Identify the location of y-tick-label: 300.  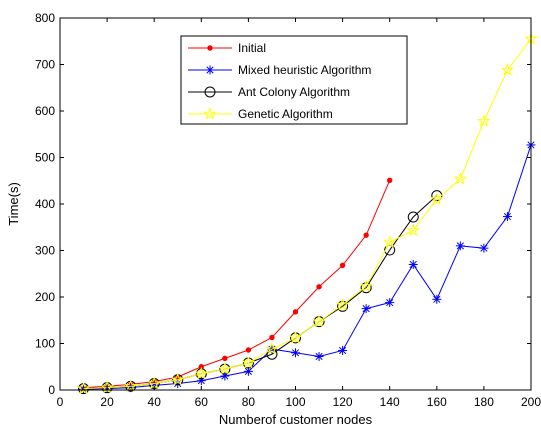
(45, 251).